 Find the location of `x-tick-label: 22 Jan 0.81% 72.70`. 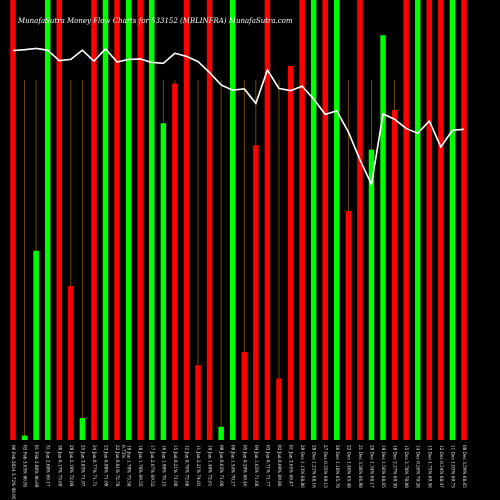

x-tick-label: 22 Jan 0.81% 72.70 is located at coordinates (117, 466).